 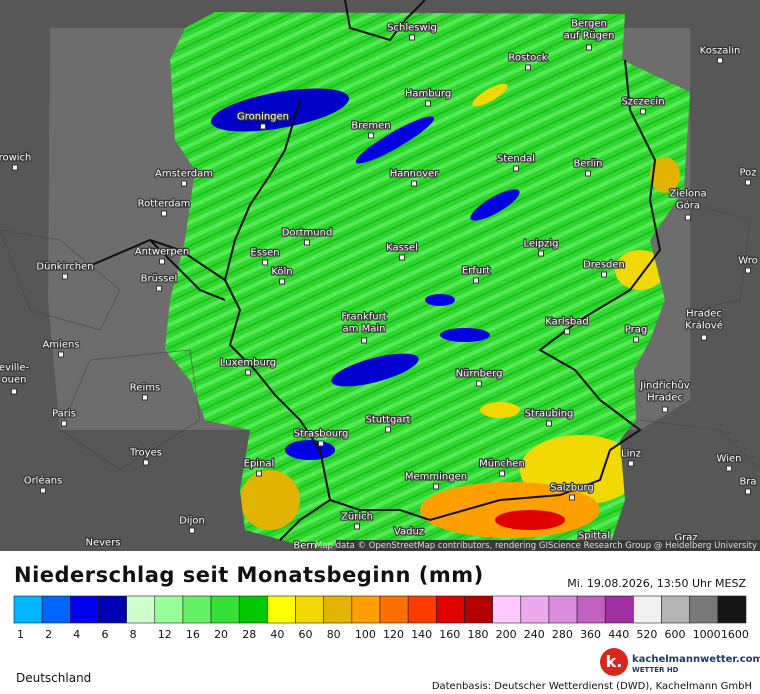 What do you see at coordinates (76, 634) in the screenshot?
I see `legend-tick-label: 4` at bounding box center [76, 634].